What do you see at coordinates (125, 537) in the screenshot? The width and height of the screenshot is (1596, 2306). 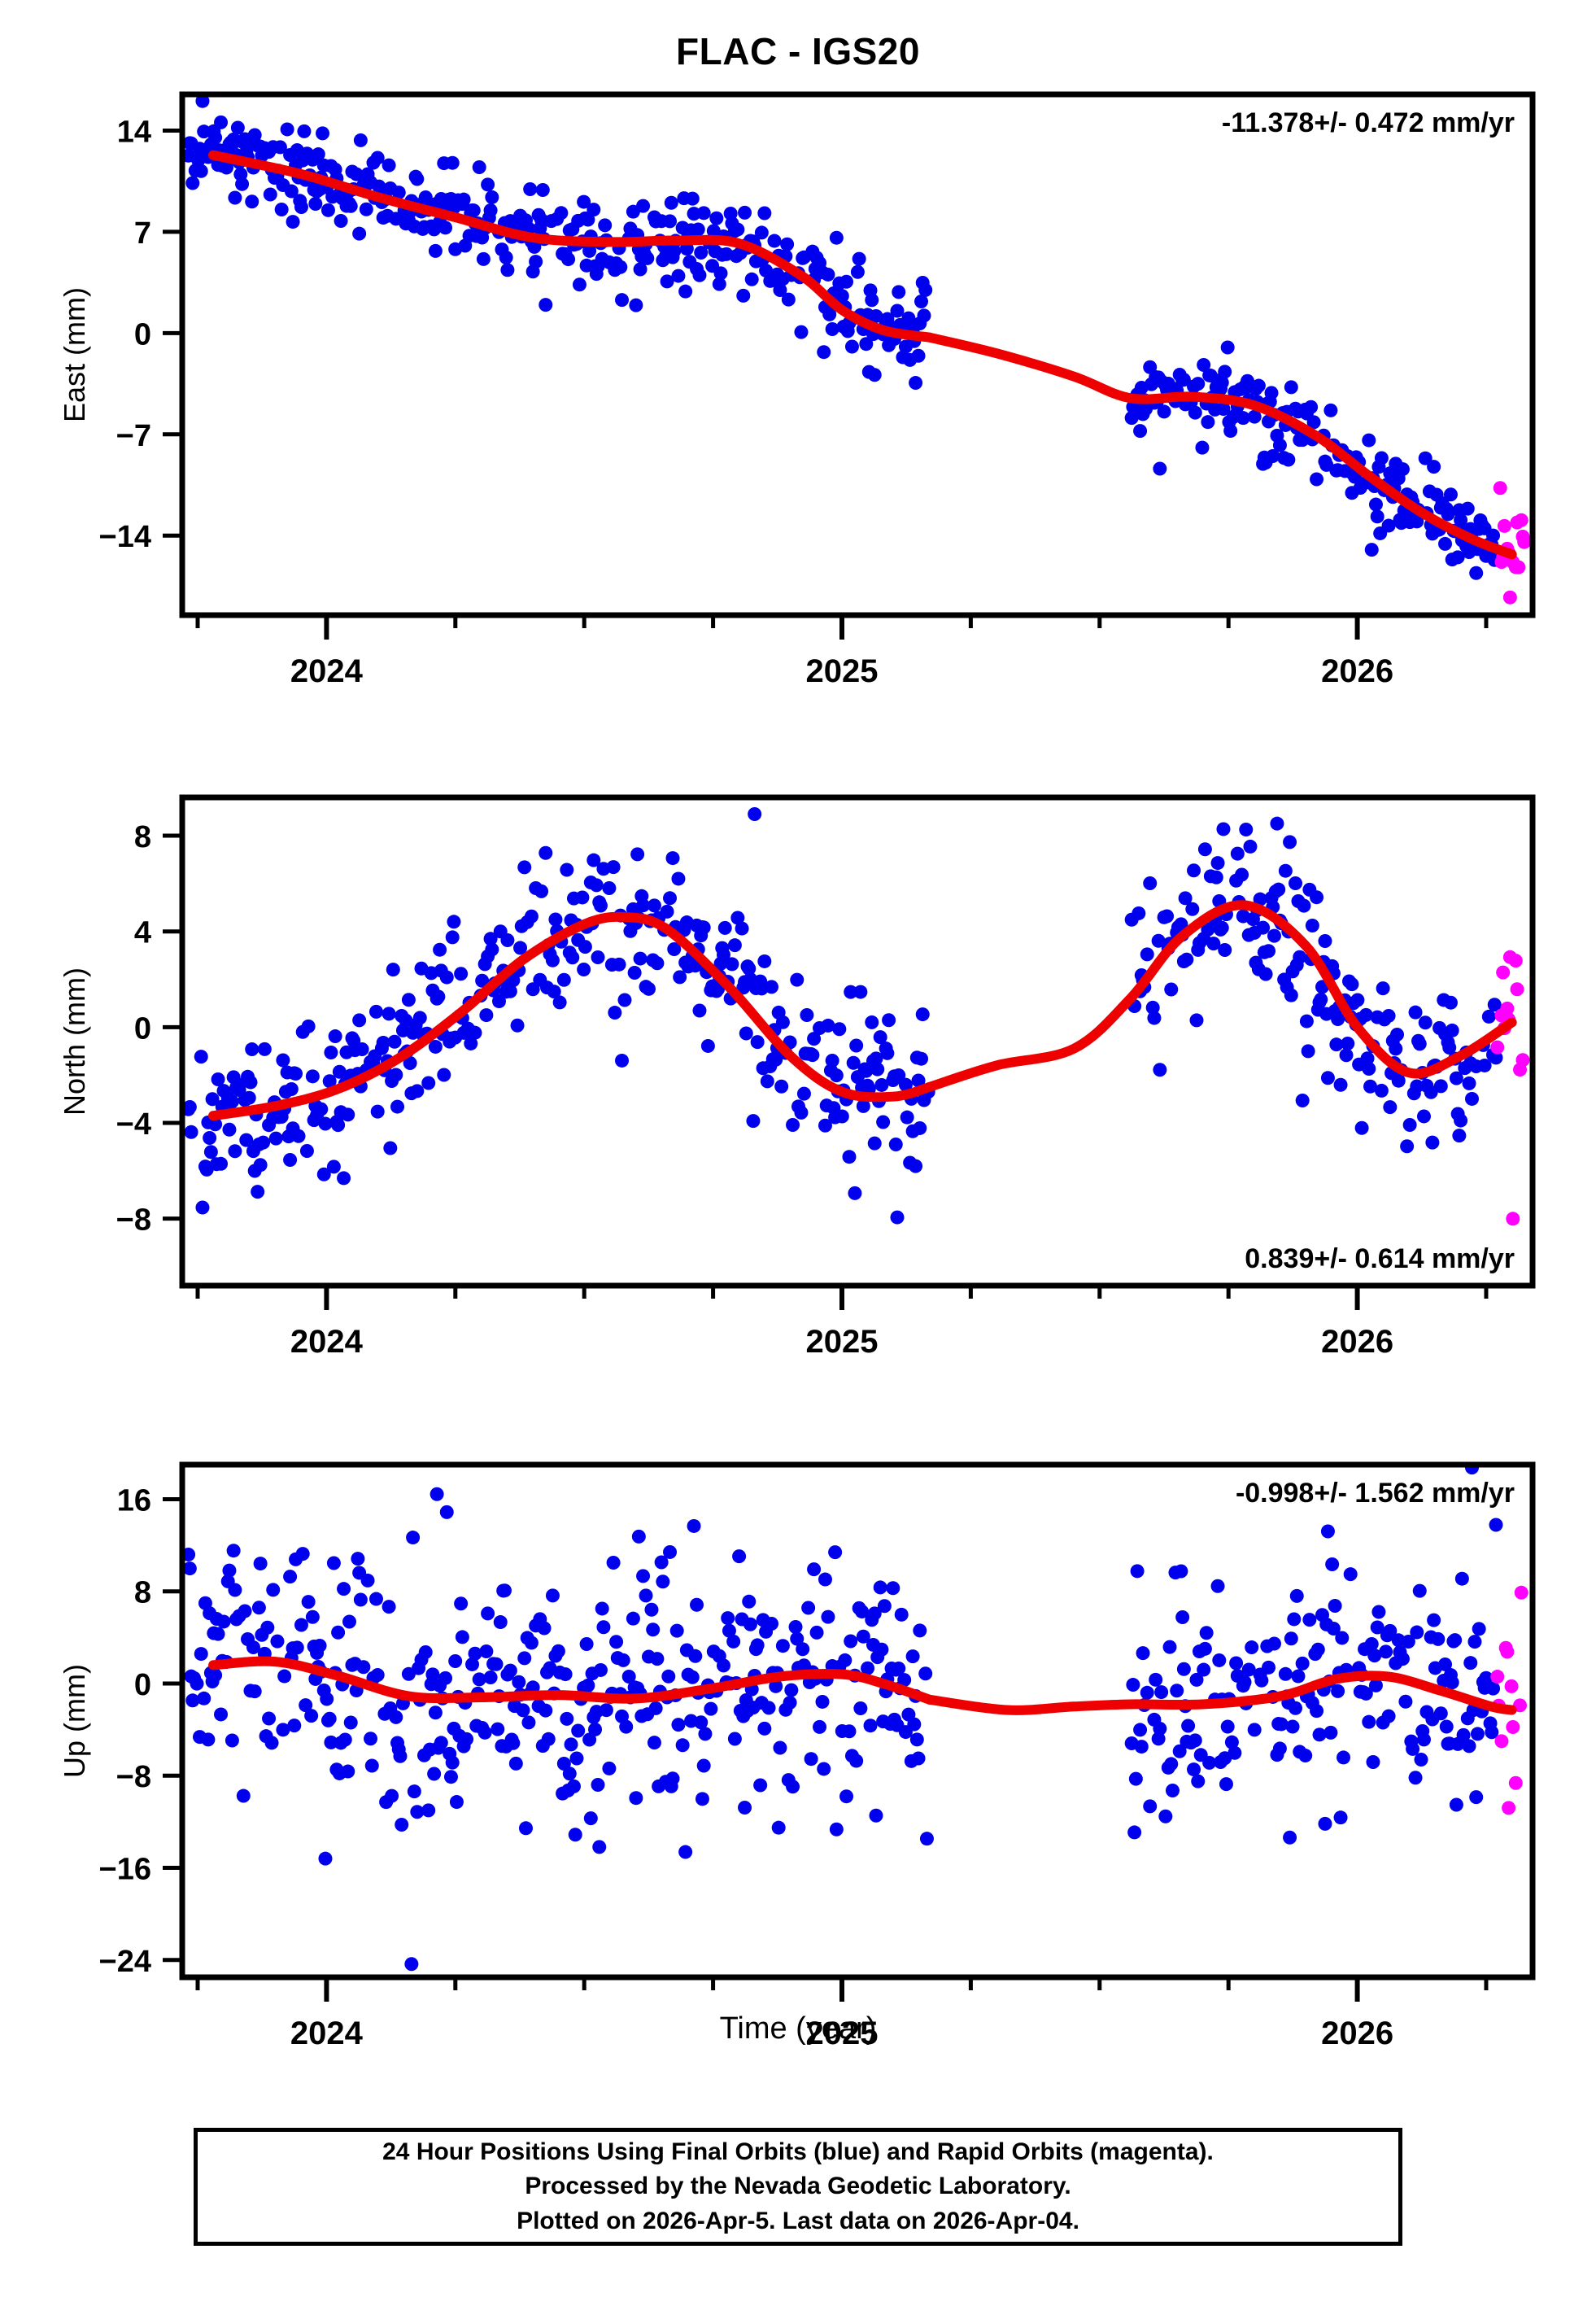 I see `svg-text: −14` at bounding box center [125, 537].